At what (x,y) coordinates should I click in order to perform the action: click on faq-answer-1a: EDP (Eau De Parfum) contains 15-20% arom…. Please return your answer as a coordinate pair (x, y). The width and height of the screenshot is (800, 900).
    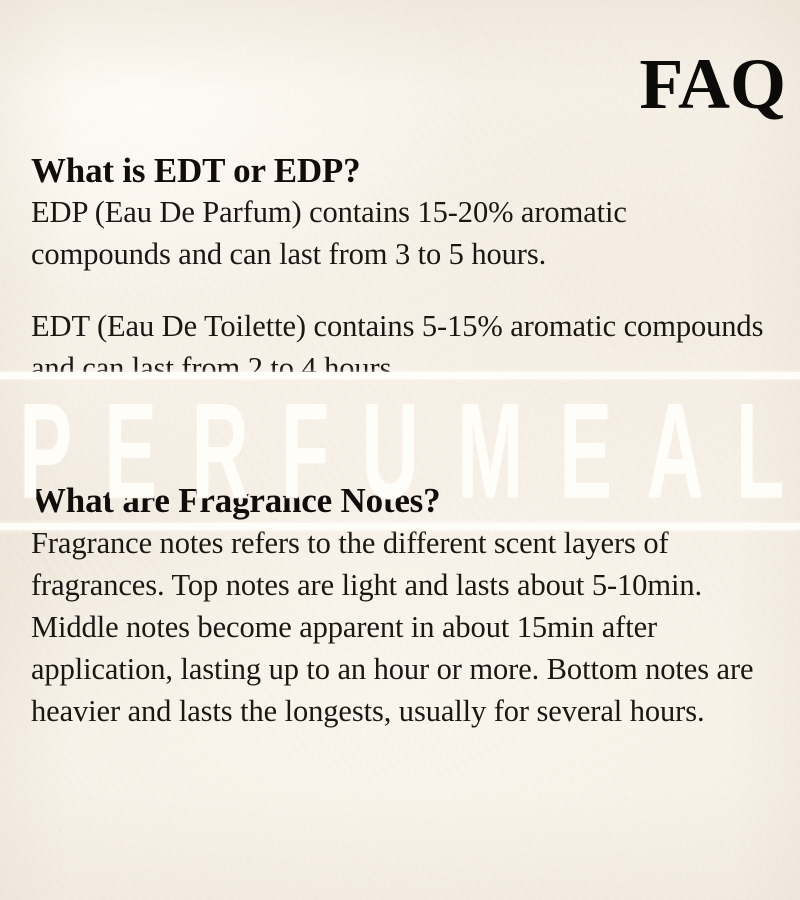
    Looking at the image, I should click on (329, 233).